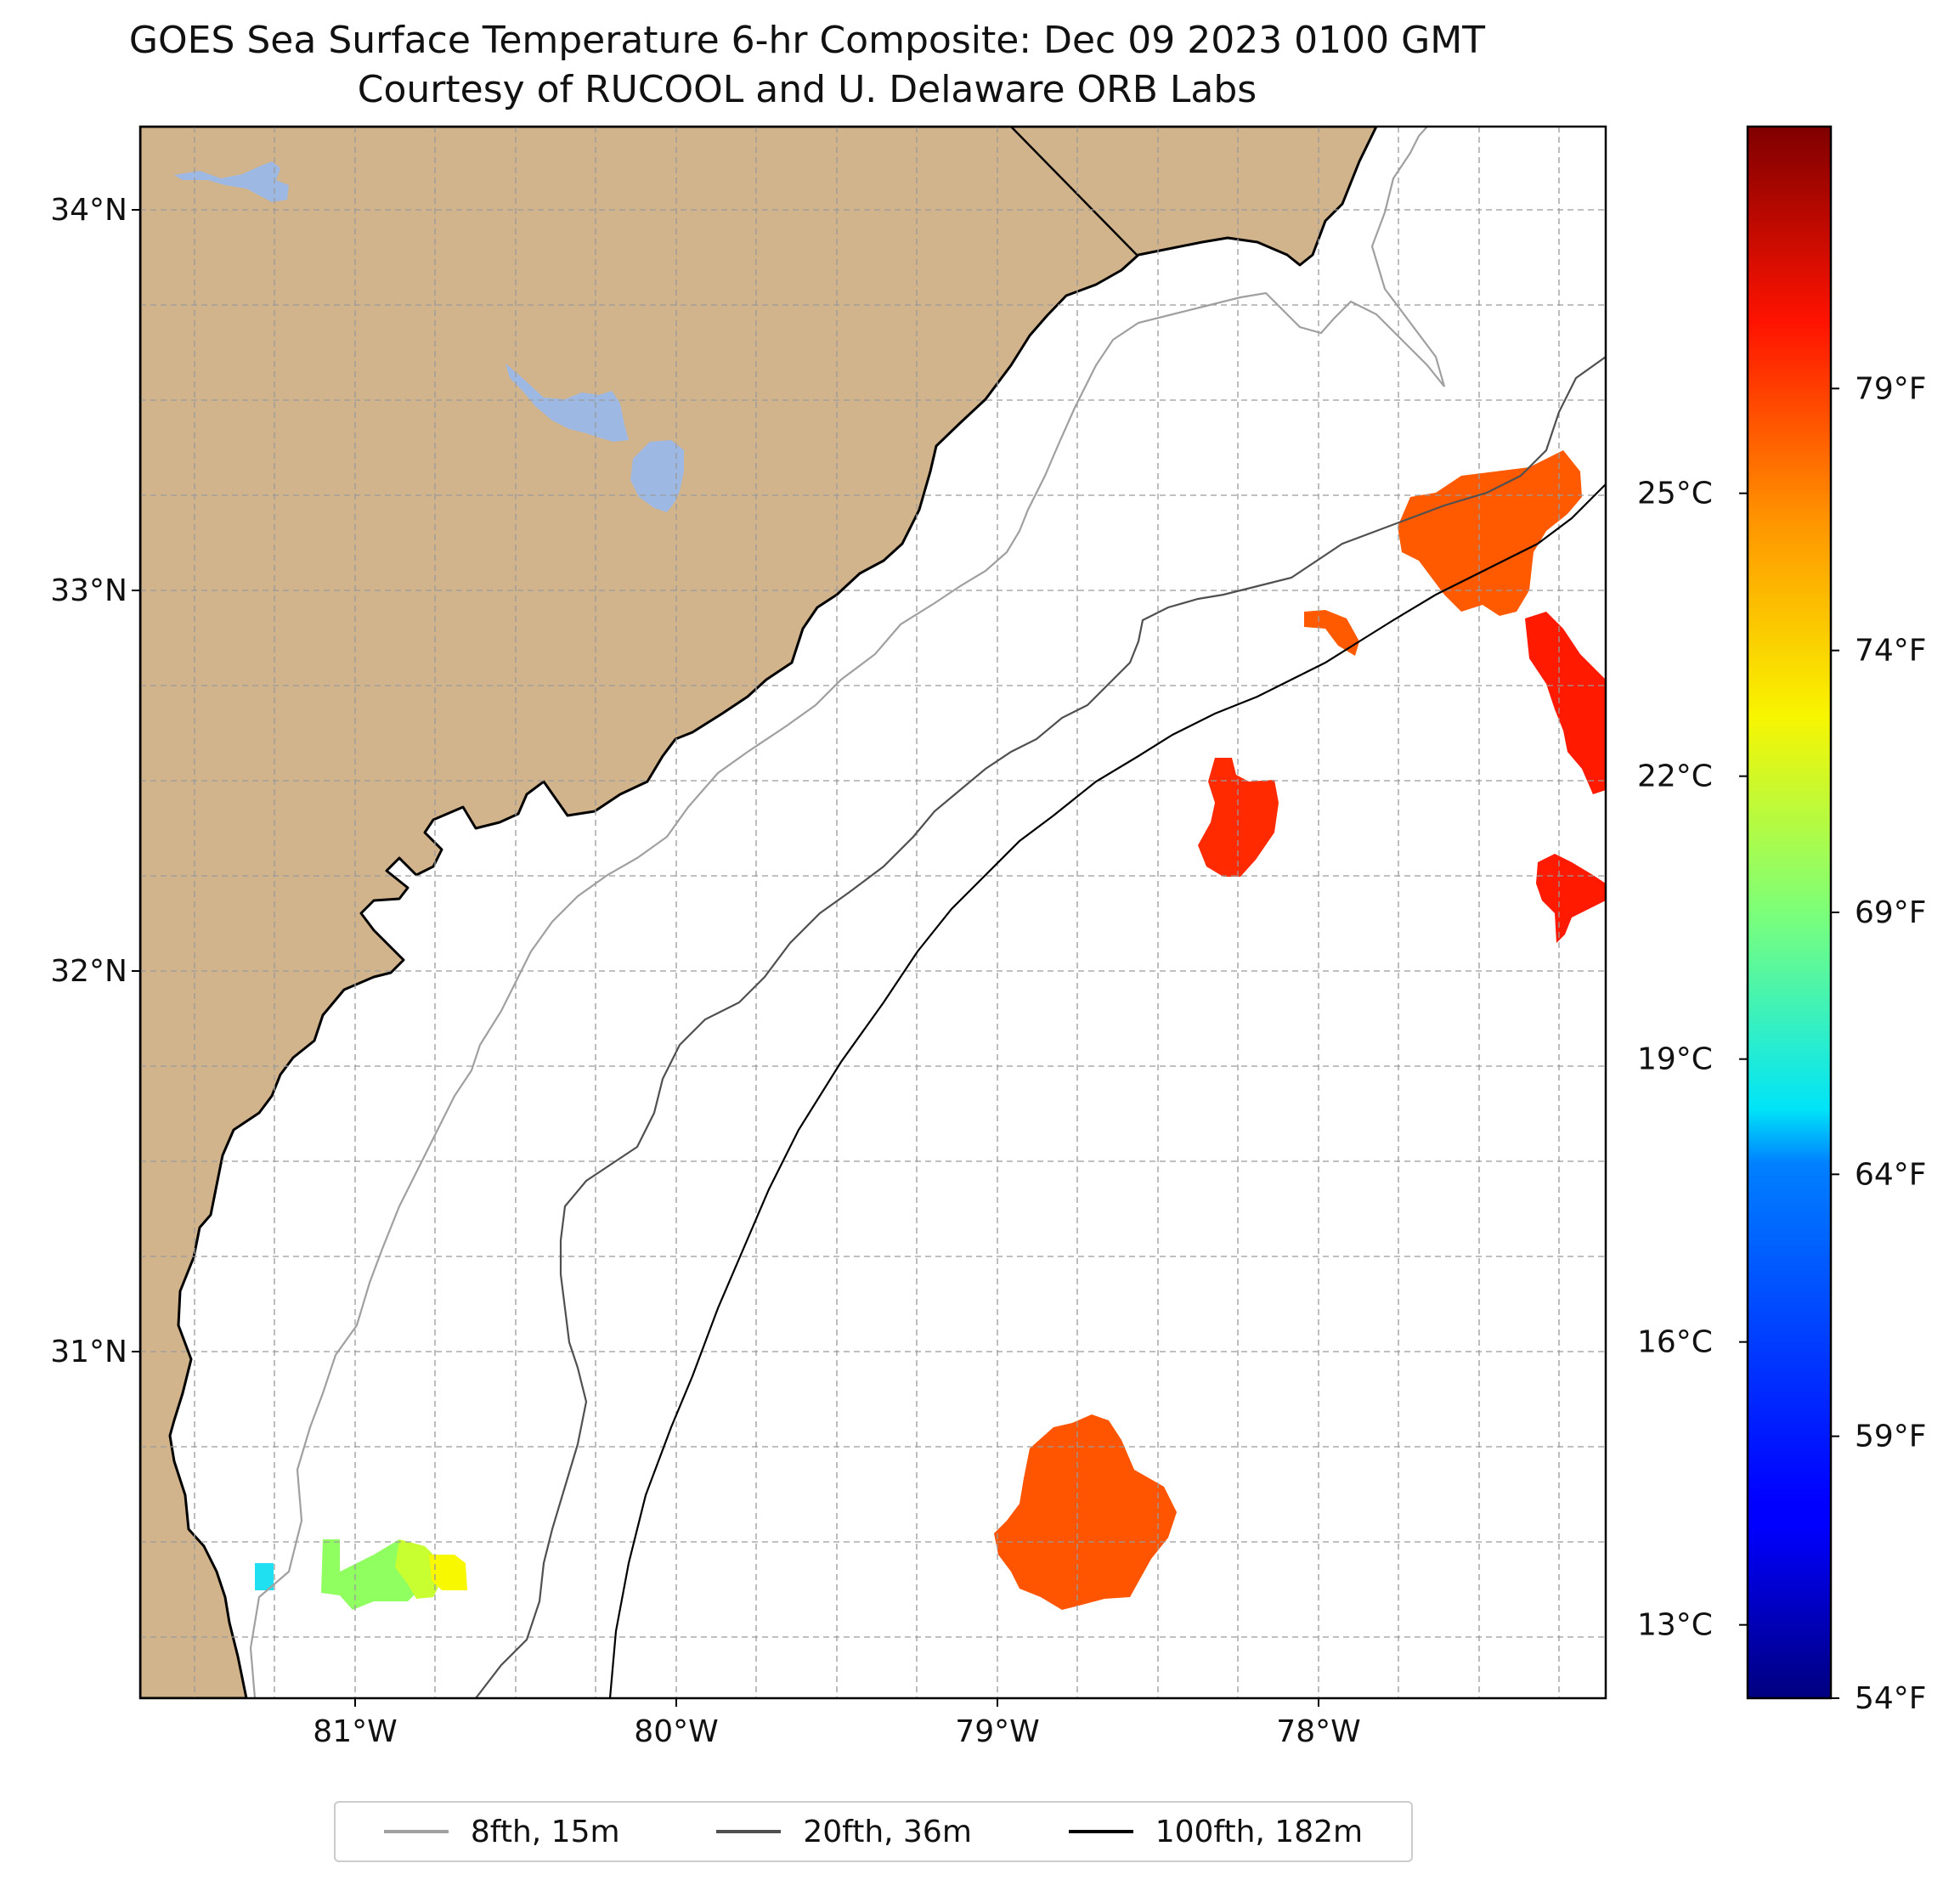 This screenshot has width=1960, height=1880. What do you see at coordinates (89, 591) in the screenshot?
I see `lat-label: 33°N` at bounding box center [89, 591].